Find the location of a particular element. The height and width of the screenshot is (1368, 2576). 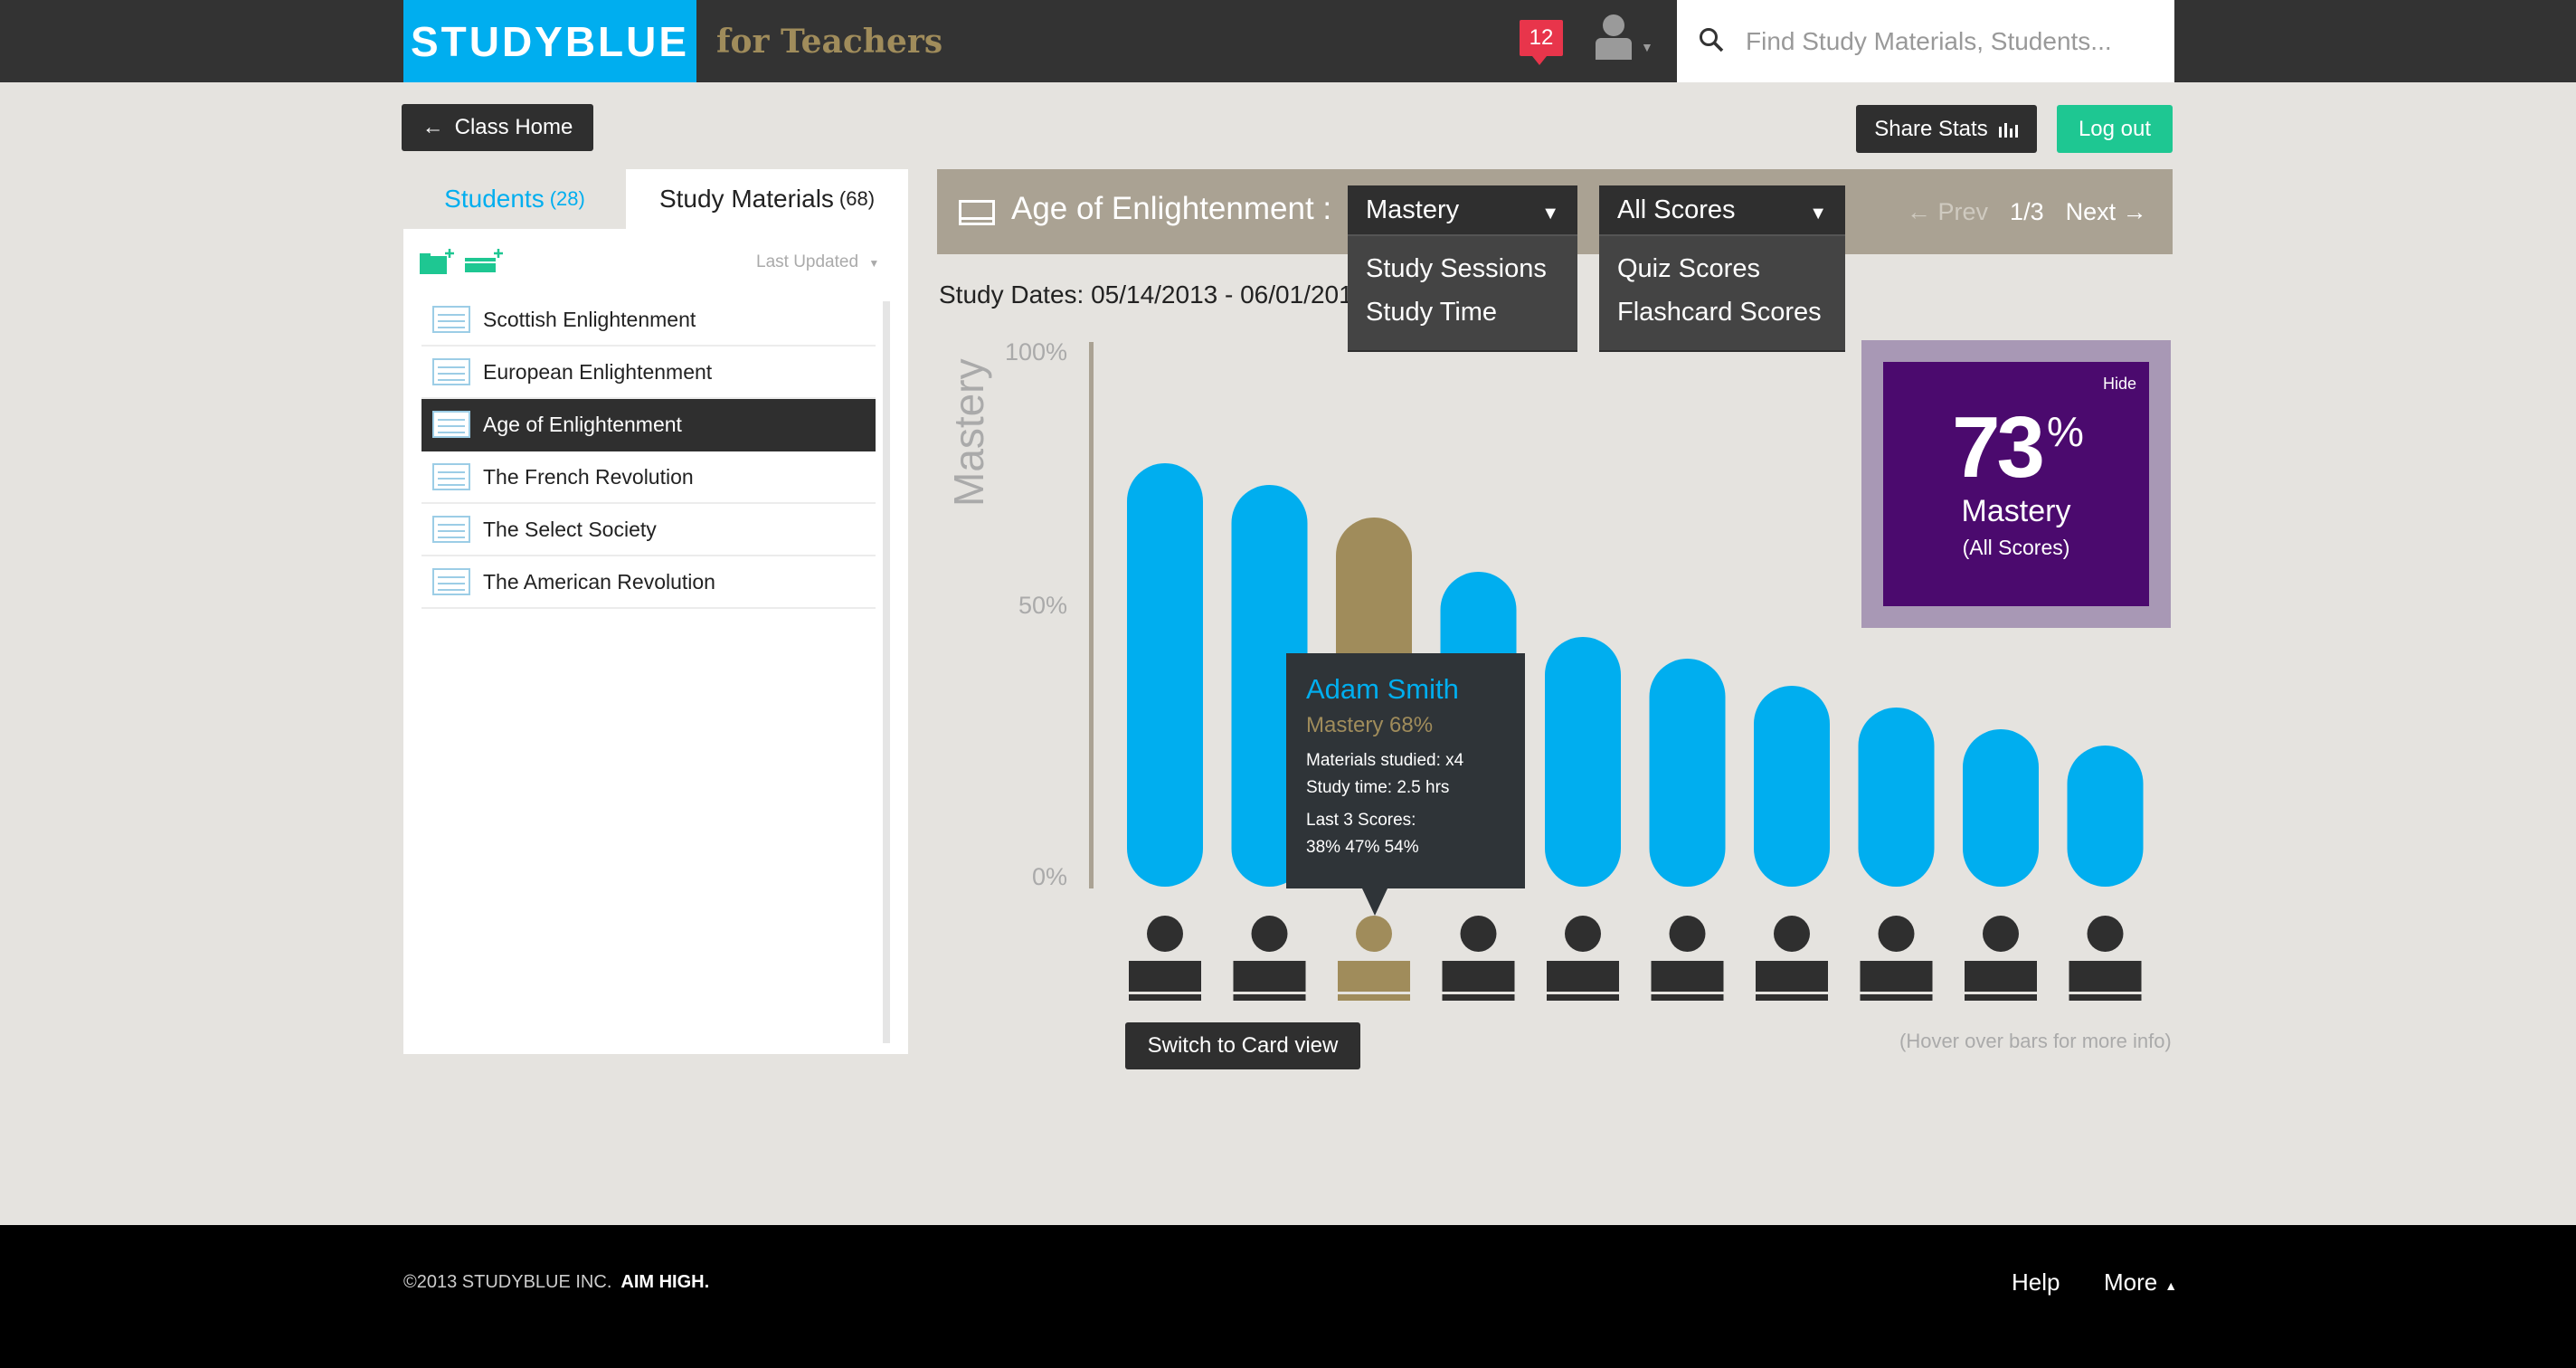

list-item: Scottish Enlightenment is located at coordinates (648, 320).